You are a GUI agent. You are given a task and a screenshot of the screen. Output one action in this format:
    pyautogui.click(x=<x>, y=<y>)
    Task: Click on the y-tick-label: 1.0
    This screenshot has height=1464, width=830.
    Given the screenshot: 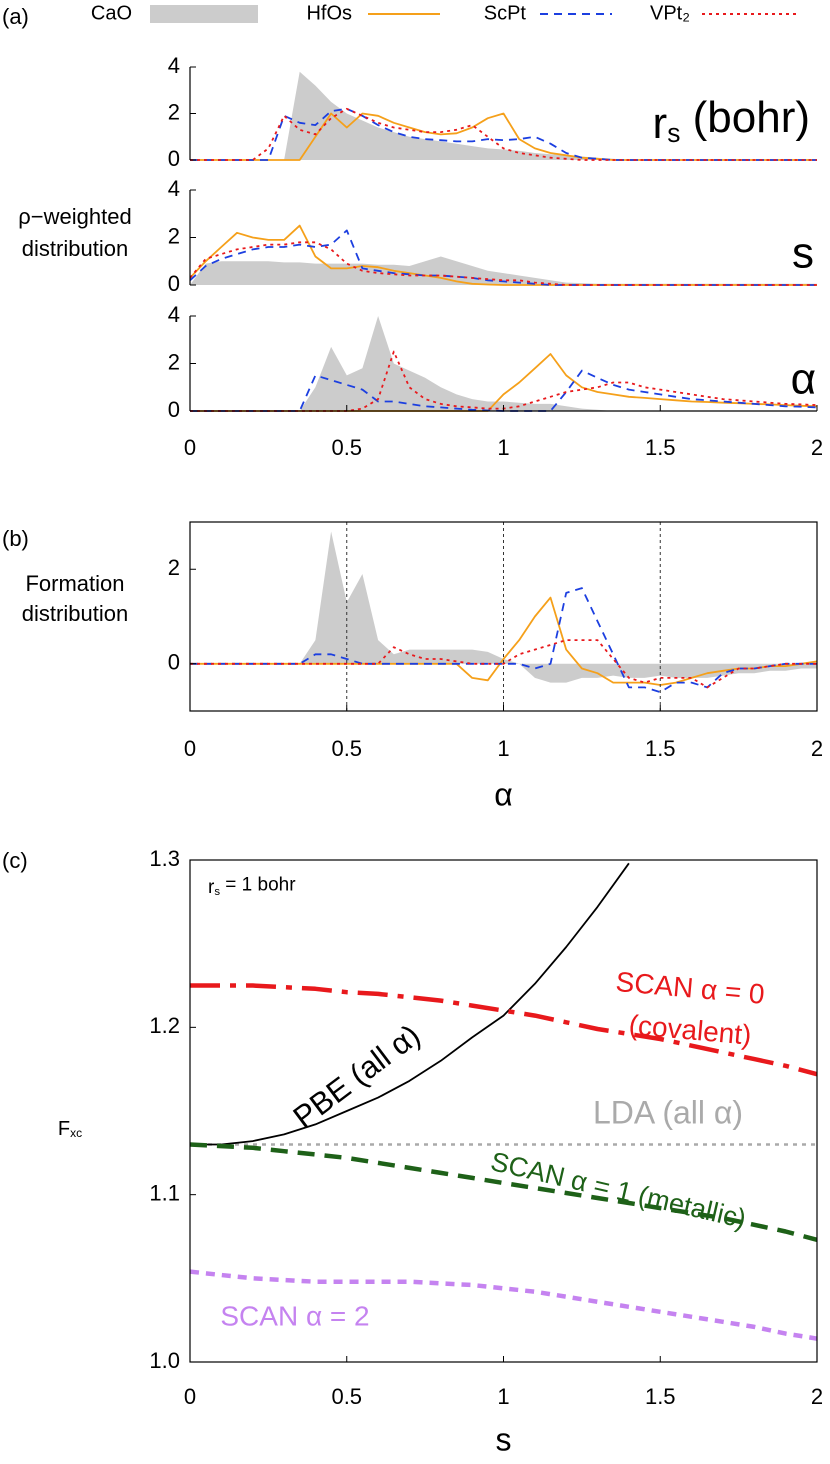 What is the action you would take?
    pyautogui.click(x=164, y=1360)
    